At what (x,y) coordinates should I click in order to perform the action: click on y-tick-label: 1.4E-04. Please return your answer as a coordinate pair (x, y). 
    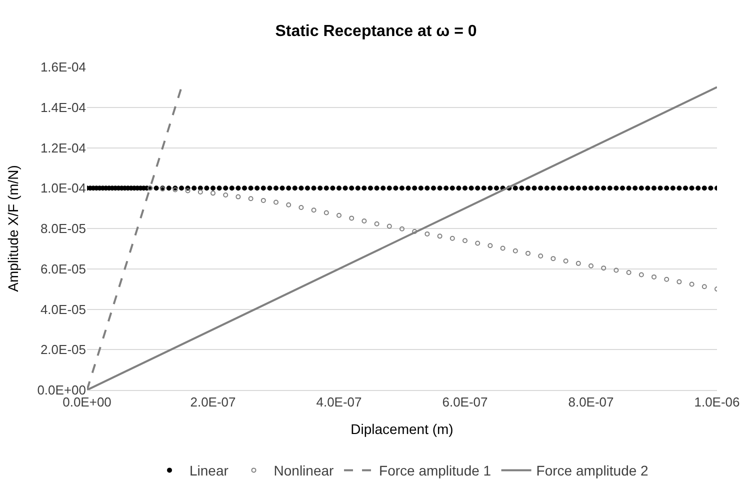
    Looking at the image, I should click on (63, 107).